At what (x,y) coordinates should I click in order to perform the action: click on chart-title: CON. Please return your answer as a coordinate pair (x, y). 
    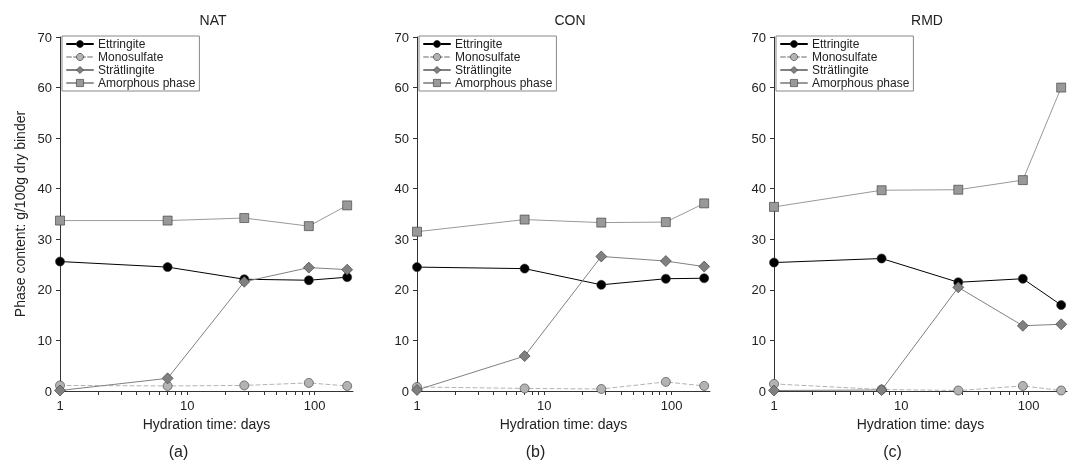
    Looking at the image, I should click on (570, 20).